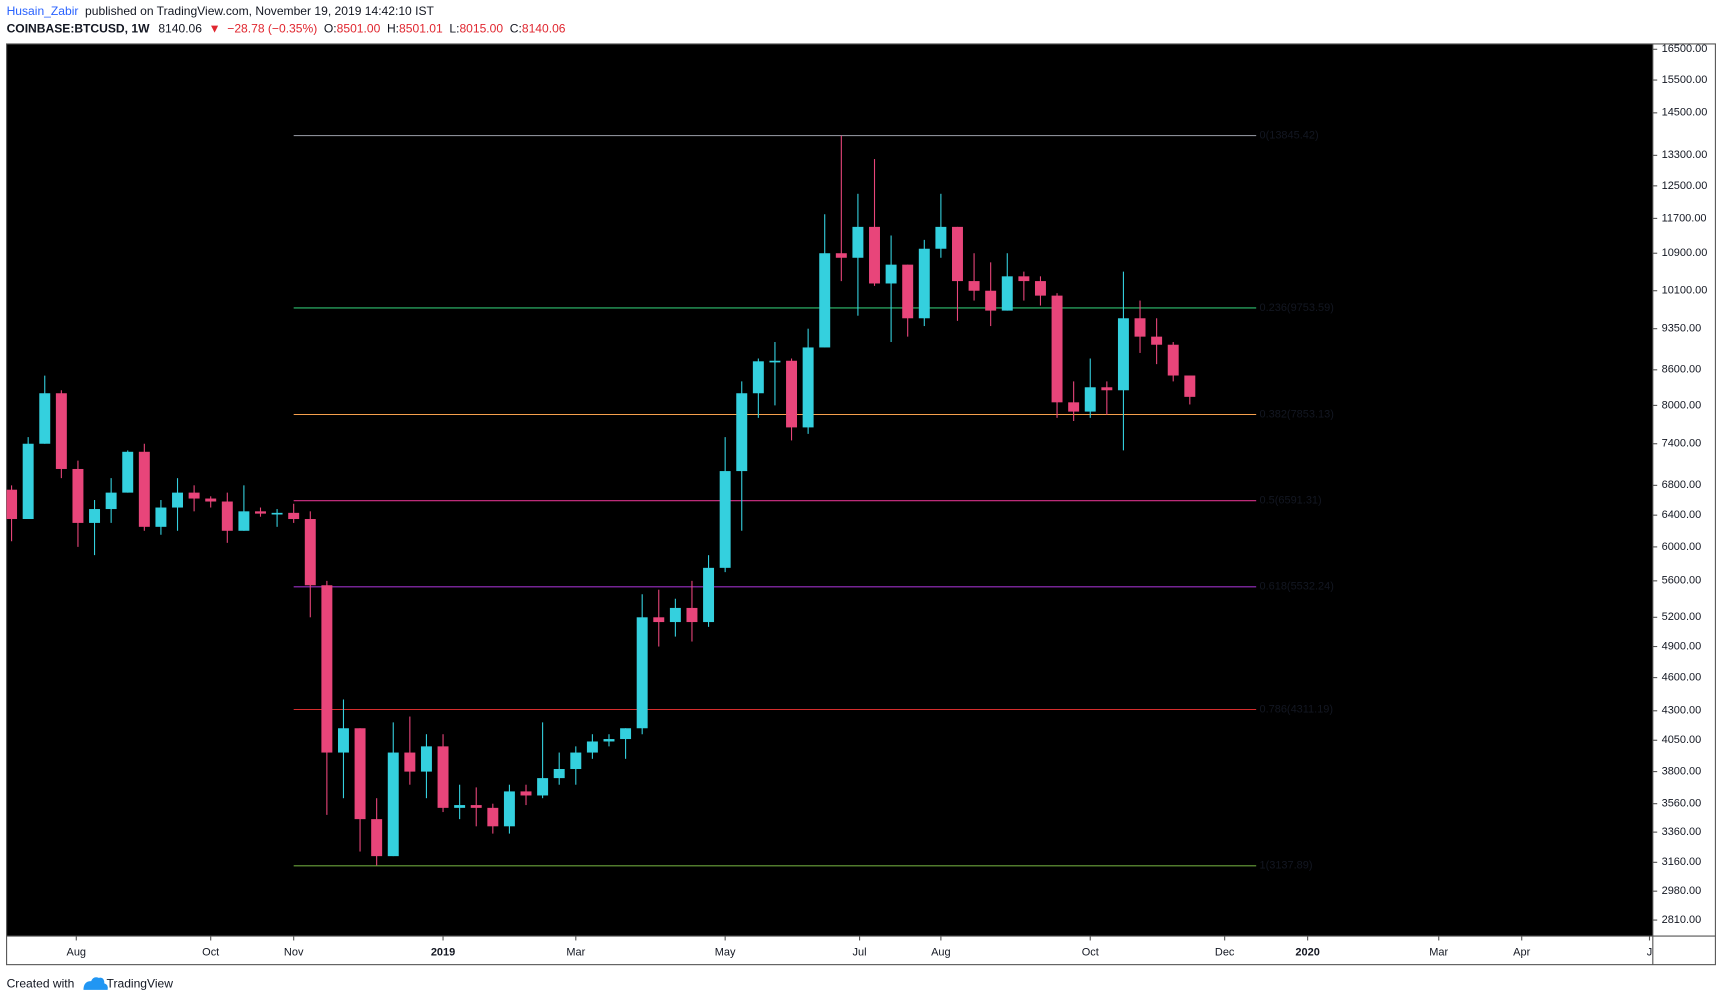 The width and height of the screenshot is (1722, 1002). Describe the element at coordinates (180, 29) in the screenshot. I see `last-price: 8140.06` at that location.